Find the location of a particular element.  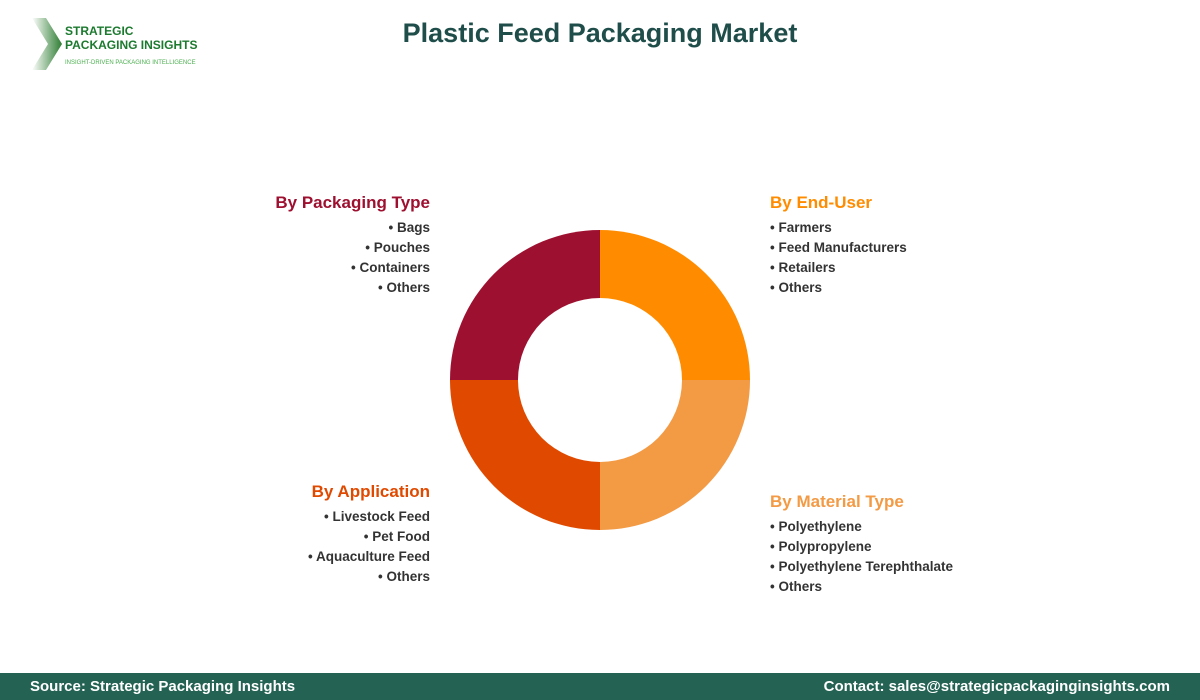

logo-chevron-icon is located at coordinates (47, 44).